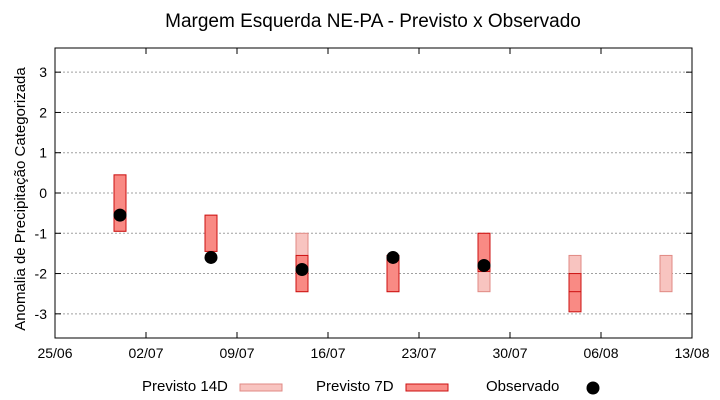  Describe the element at coordinates (54, 353) in the screenshot. I see `x-tick-label: 25/06` at that location.